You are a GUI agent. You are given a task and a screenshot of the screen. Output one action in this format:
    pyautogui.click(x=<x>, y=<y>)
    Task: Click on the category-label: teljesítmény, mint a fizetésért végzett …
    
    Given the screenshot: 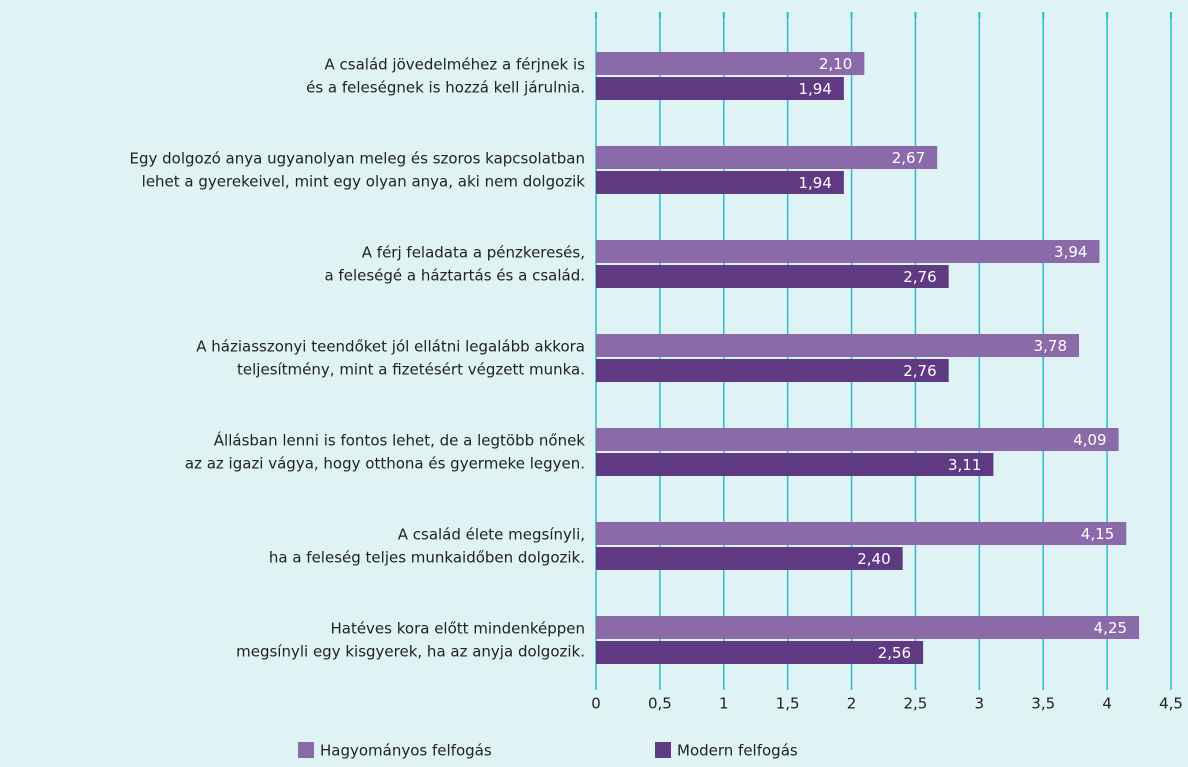 What is the action you would take?
    pyautogui.click(x=411, y=370)
    